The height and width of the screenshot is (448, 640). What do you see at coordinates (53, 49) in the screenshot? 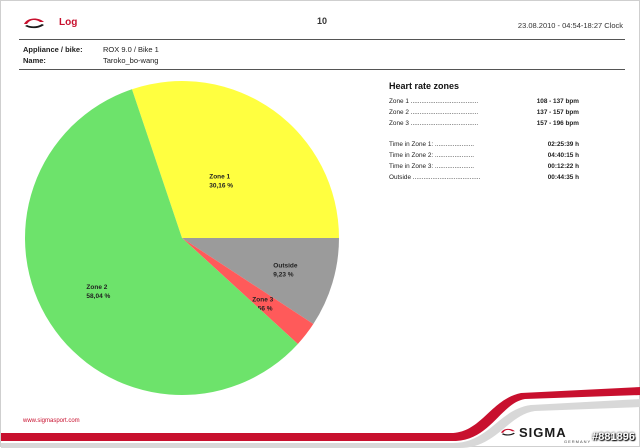
I see `appliance-label: Appliance / bike:` at bounding box center [53, 49].